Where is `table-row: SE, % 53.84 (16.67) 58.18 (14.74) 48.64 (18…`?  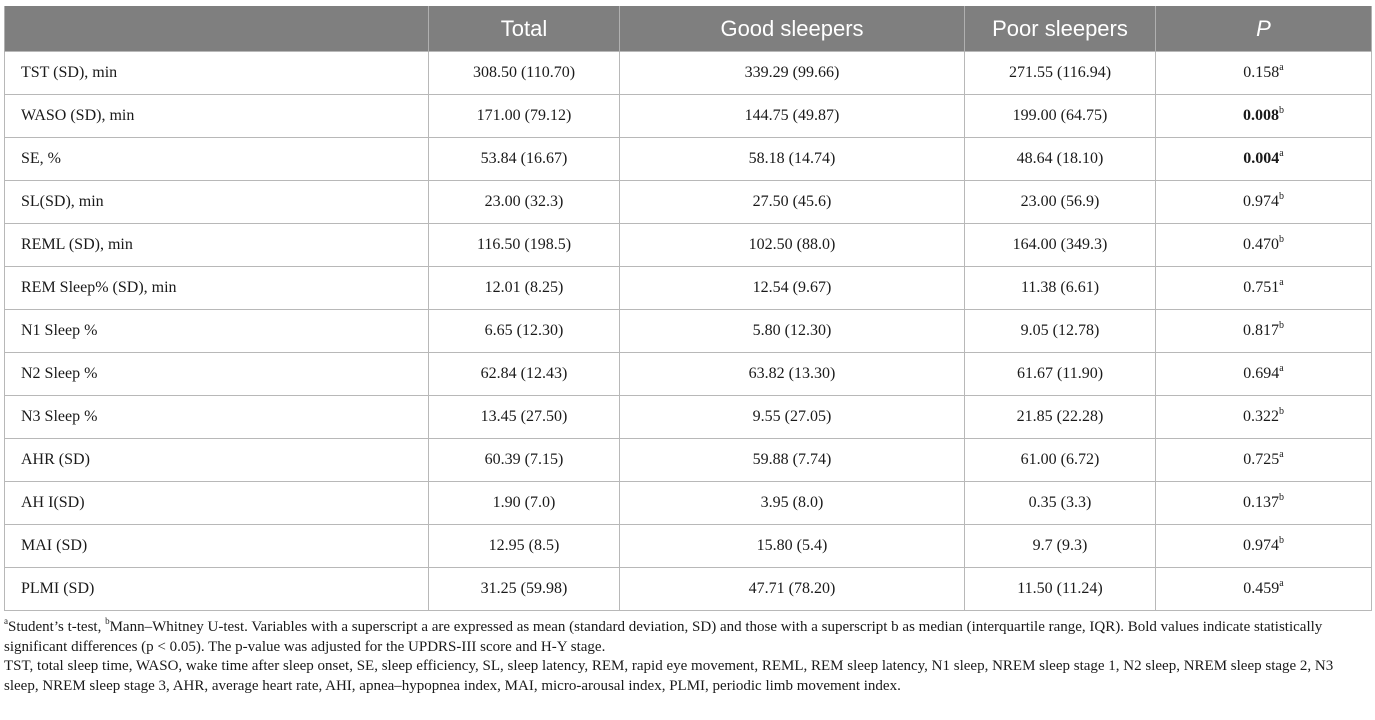 table-row: SE, % 53.84 (16.67) 58.18 (14.74) 48.64 (18… is located at coordinates (688, 159).